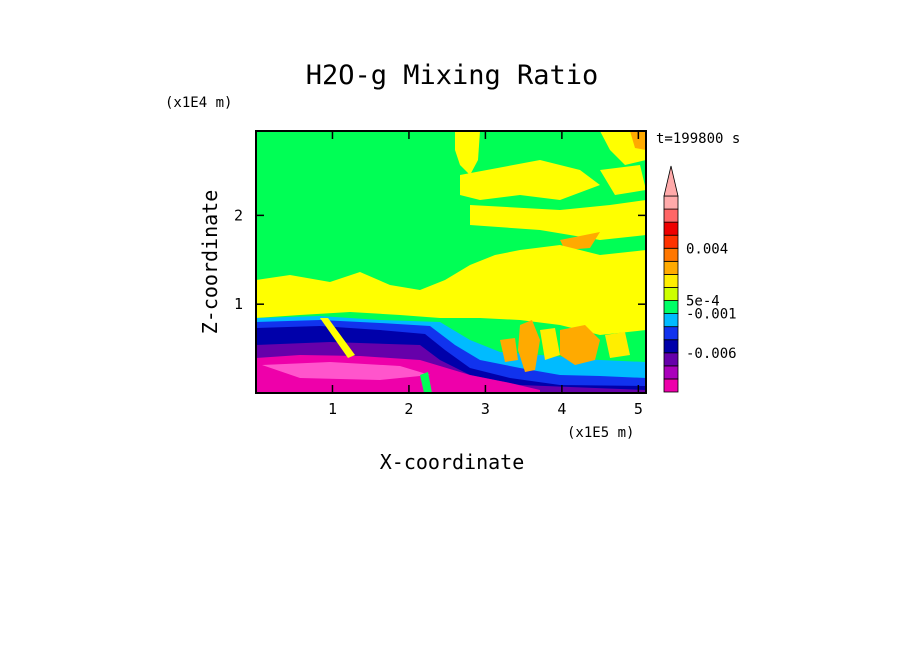 The width and height of the screenshot is (904, 654). I want to click on y-tick-label: 1, so click(238, 304).